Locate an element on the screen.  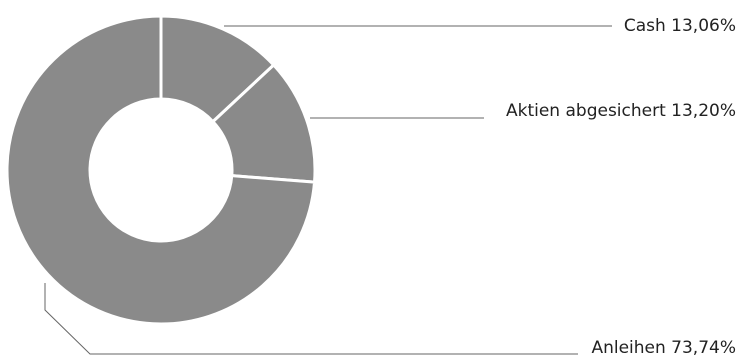
leader-line-anleihen is located at coordinates (311, 319).